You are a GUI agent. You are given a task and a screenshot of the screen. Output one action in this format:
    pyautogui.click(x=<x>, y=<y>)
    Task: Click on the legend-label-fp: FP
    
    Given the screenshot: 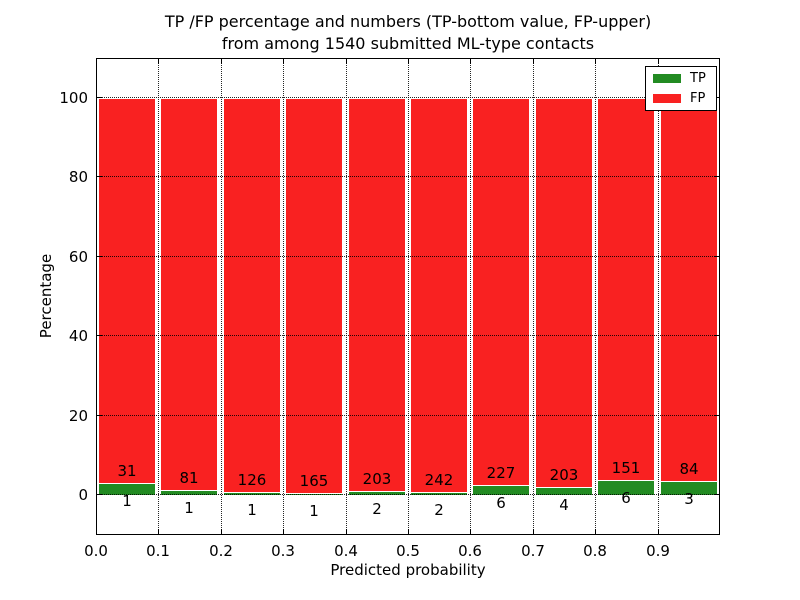 What is the action you would take?
    pyautogui.click(x=698, y=98)
    